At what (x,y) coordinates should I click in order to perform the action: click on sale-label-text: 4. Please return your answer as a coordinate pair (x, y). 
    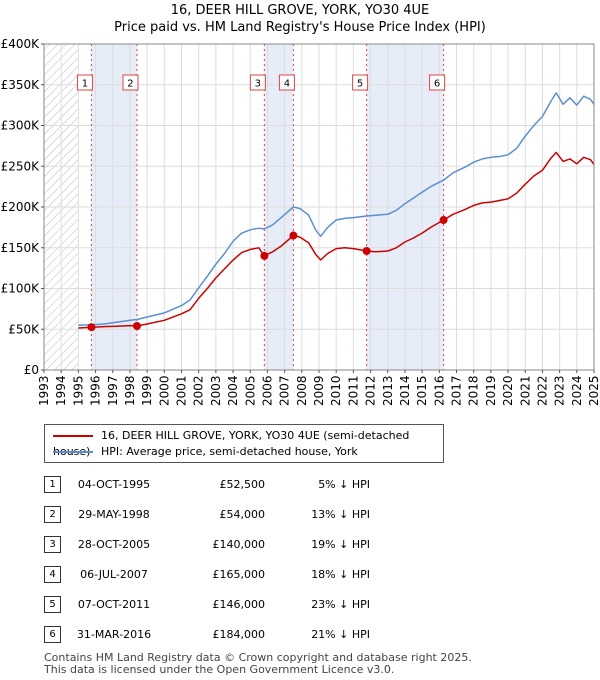
    Looking at the image, I should click on (287, 84).